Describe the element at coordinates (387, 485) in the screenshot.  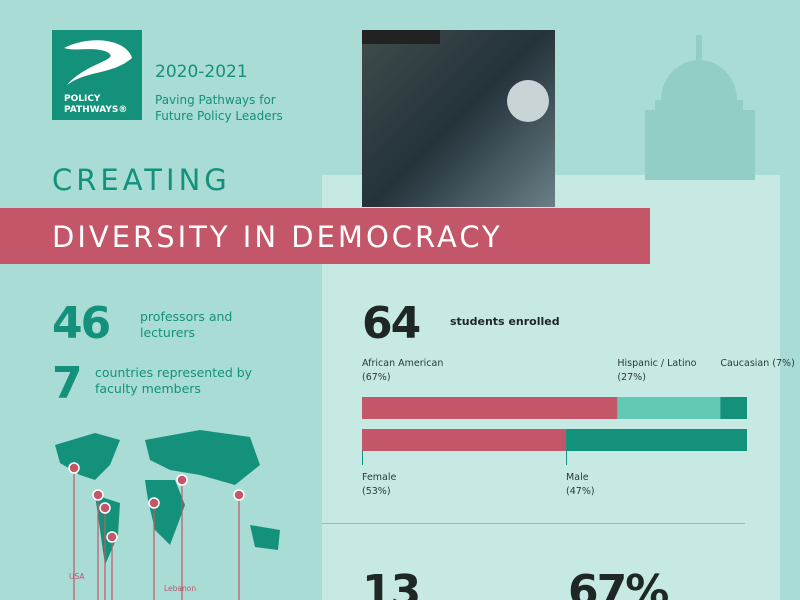
I see `segment-label: Female (53%)` at that location.